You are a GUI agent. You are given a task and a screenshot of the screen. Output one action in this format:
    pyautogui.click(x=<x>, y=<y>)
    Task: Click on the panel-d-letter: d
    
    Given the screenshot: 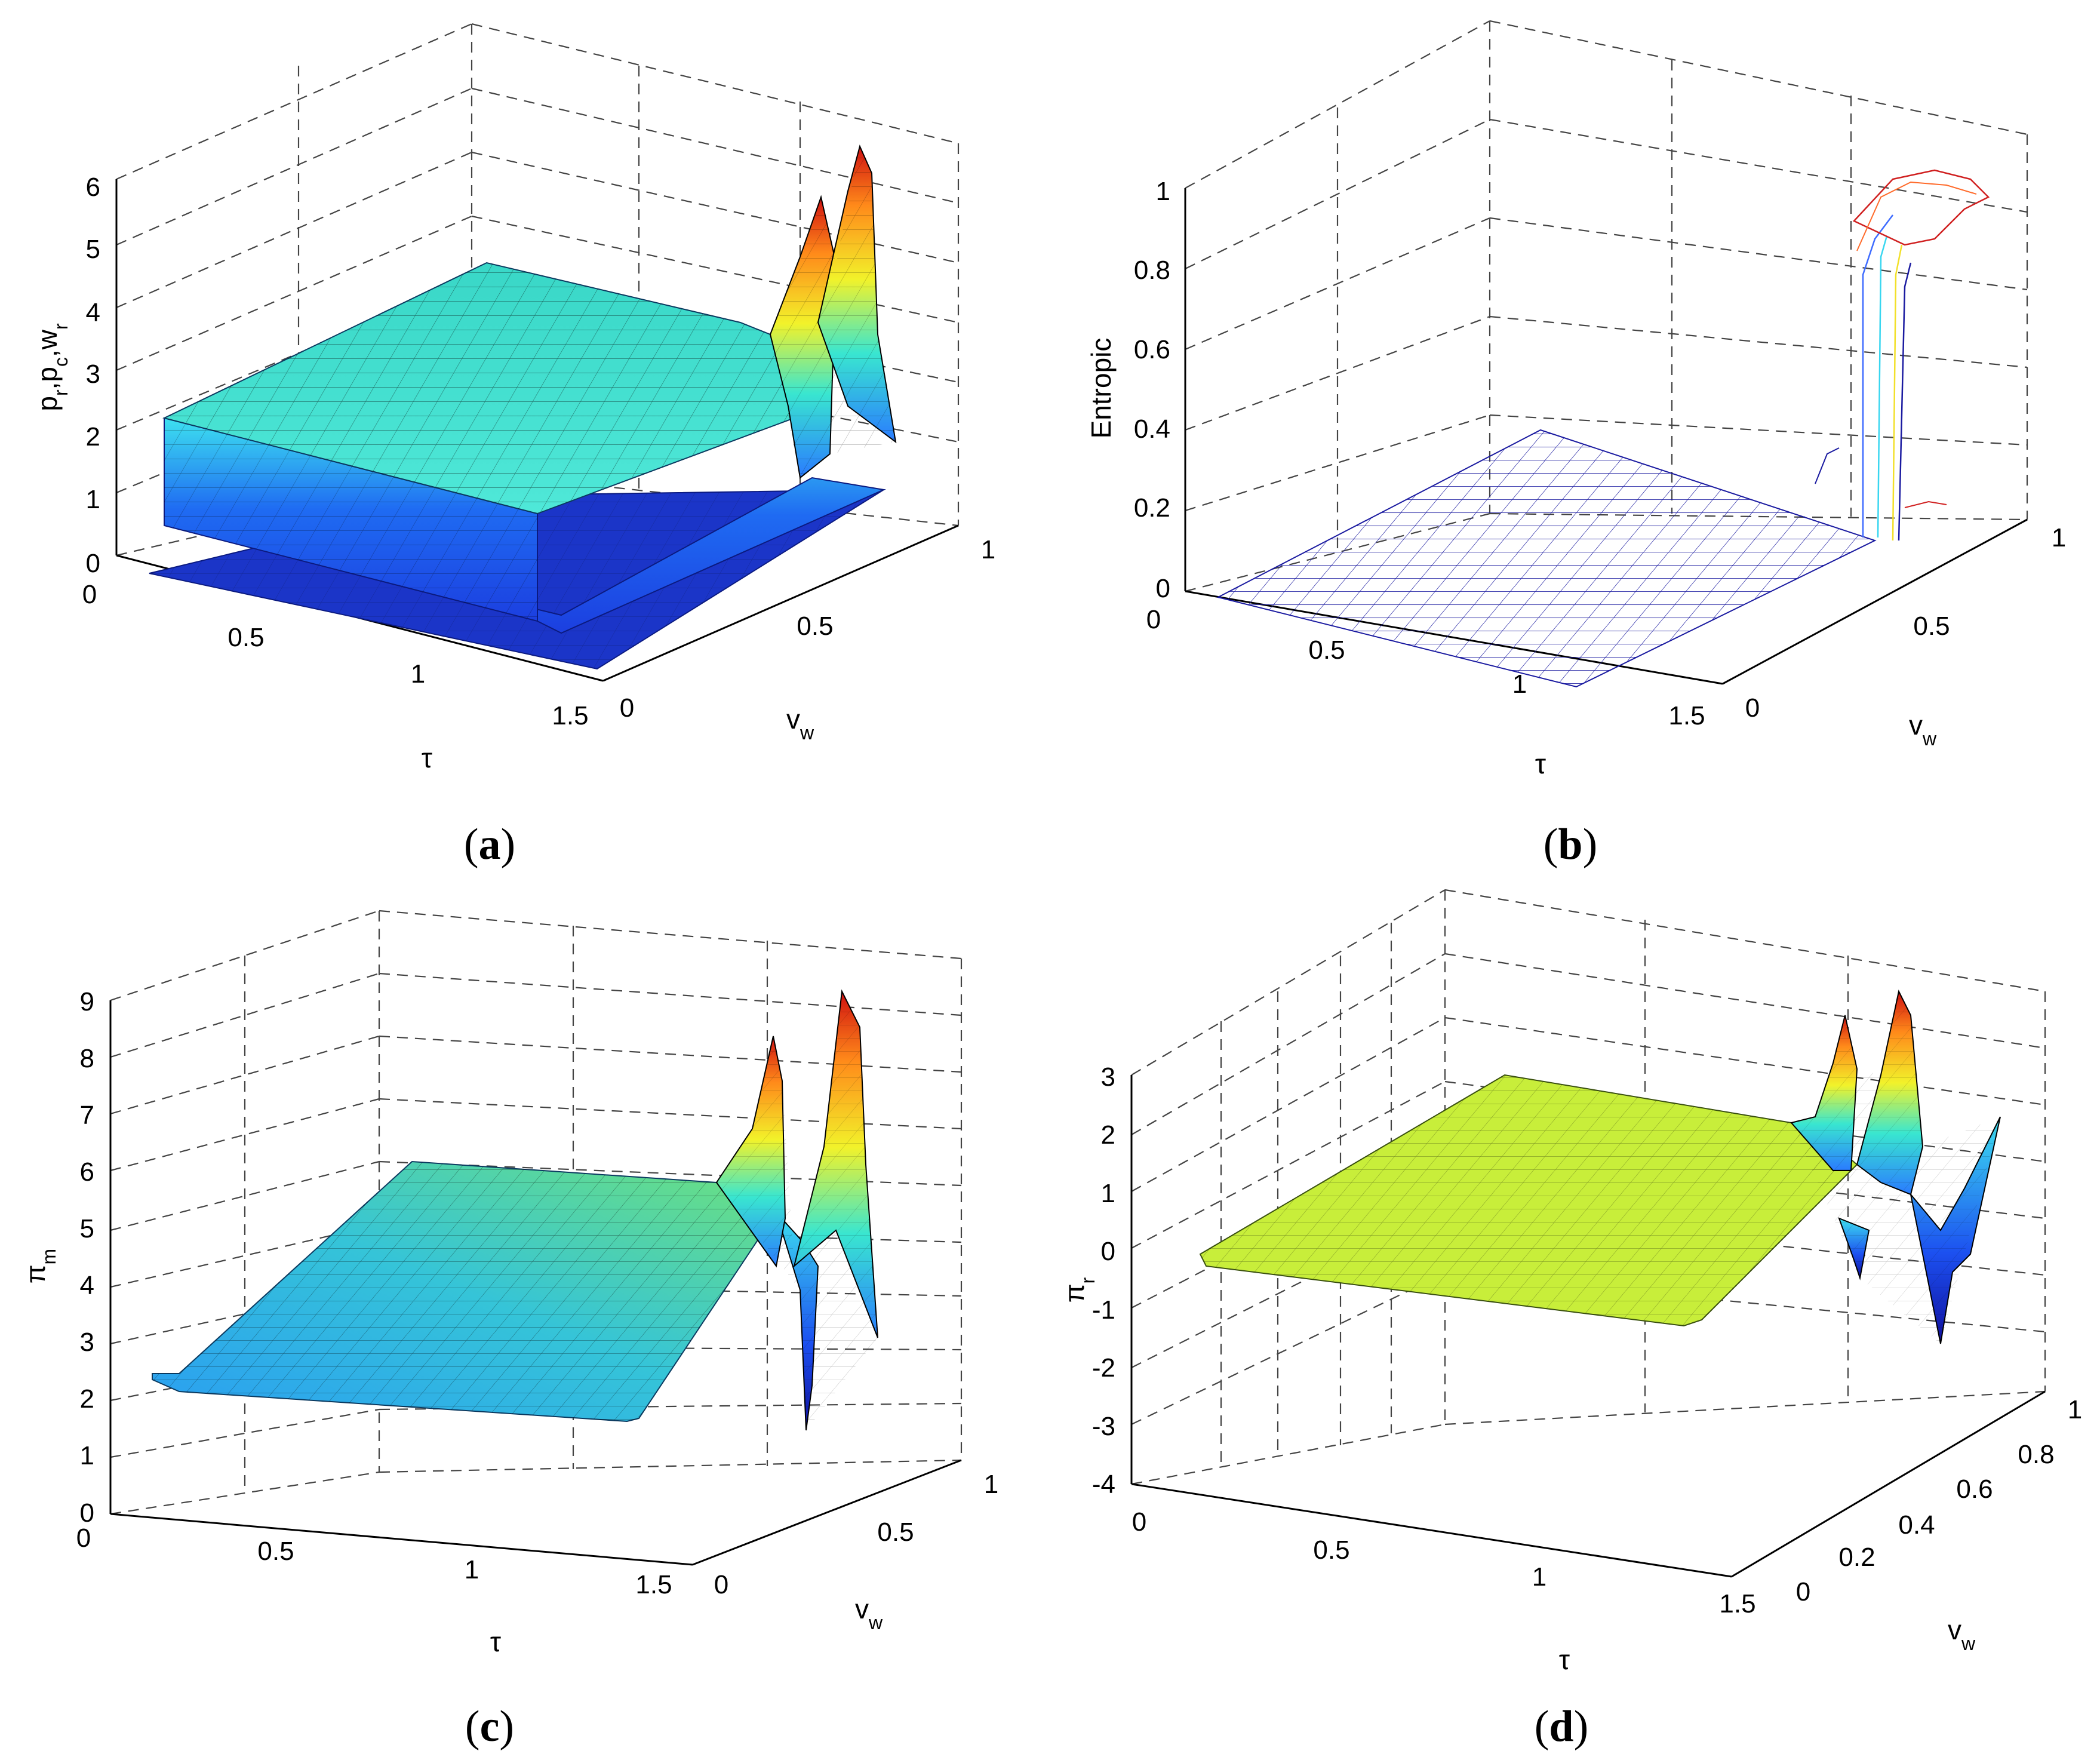 What is the action you would take?
    pyautogui.click(x=1561, y=1726)
    